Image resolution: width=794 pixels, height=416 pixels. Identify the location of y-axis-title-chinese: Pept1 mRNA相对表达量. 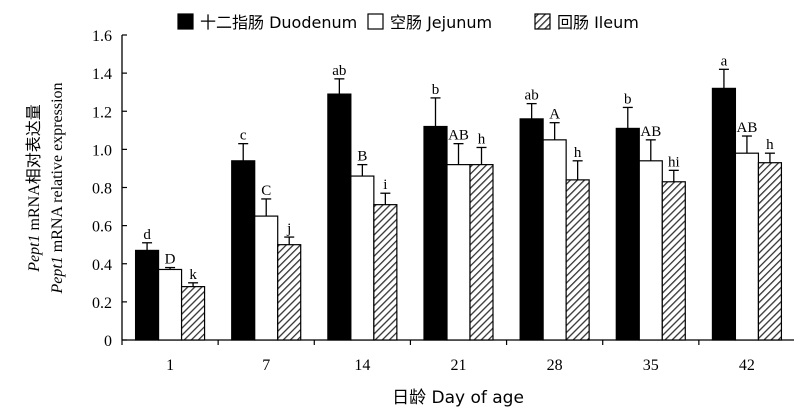
(34, 188).